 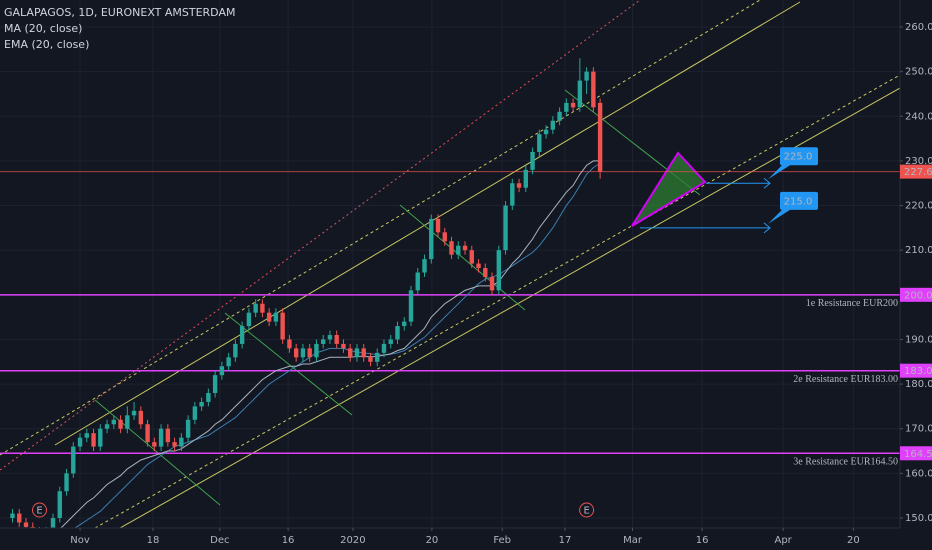 I want to click on event-marker, so click(x=40, y=510).